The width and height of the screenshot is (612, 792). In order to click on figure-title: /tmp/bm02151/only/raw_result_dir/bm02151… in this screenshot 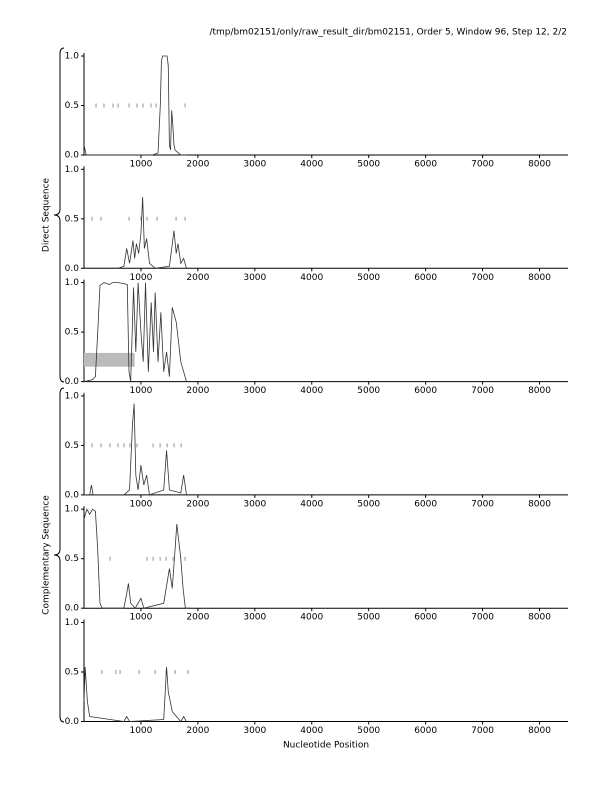, I will do `click(388, 33)`.